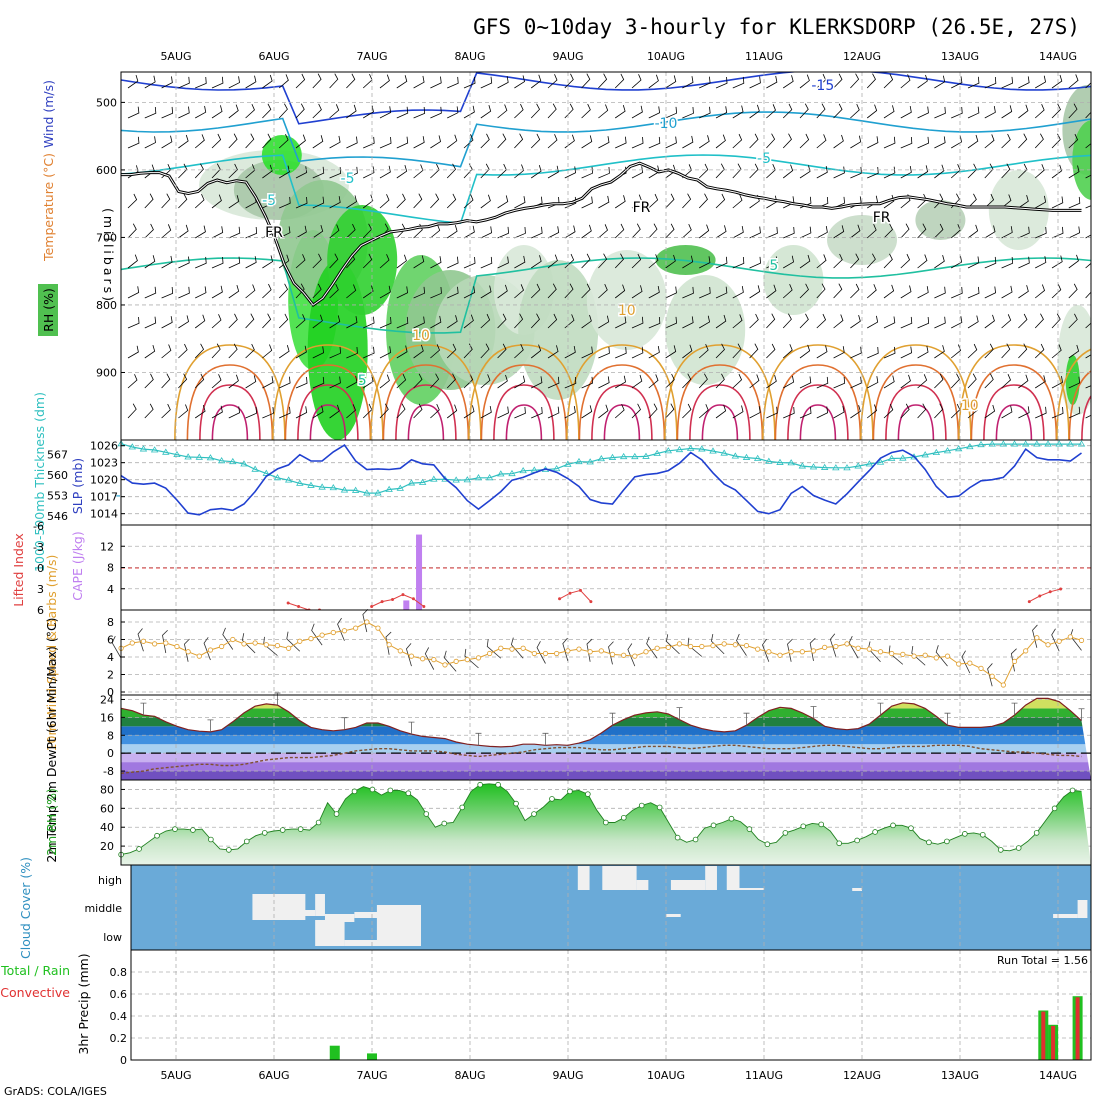 The width and height of the screenshot is (1100, 1100). Describe the element at coordinates (567, 56) in the screenshot. I see `top-date-label: 9AUG` at that location.